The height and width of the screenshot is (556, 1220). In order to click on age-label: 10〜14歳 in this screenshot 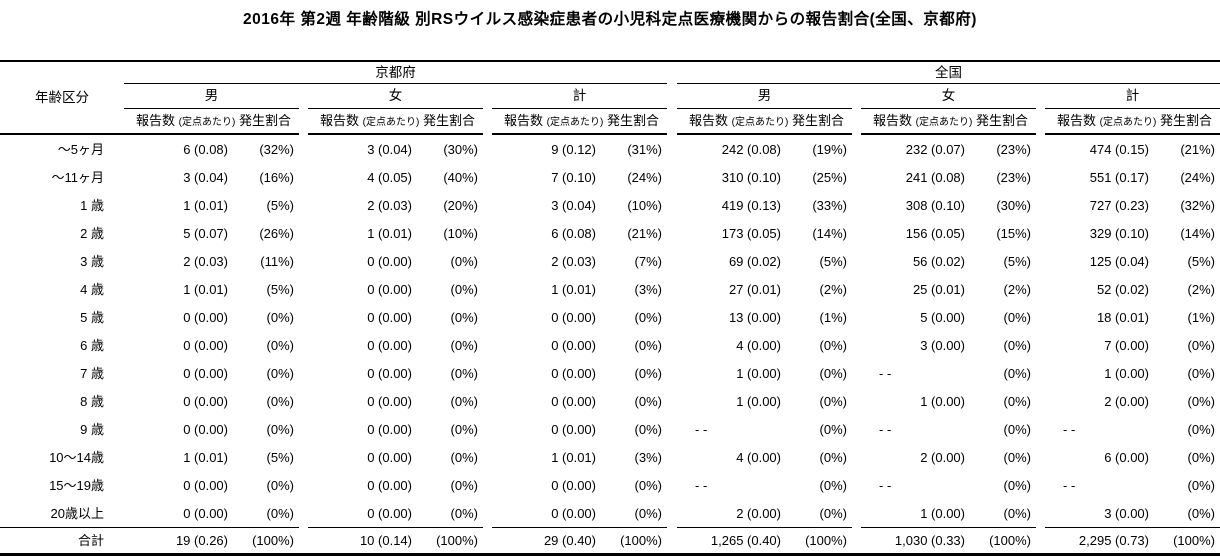, I will do `click(76, 457)`.